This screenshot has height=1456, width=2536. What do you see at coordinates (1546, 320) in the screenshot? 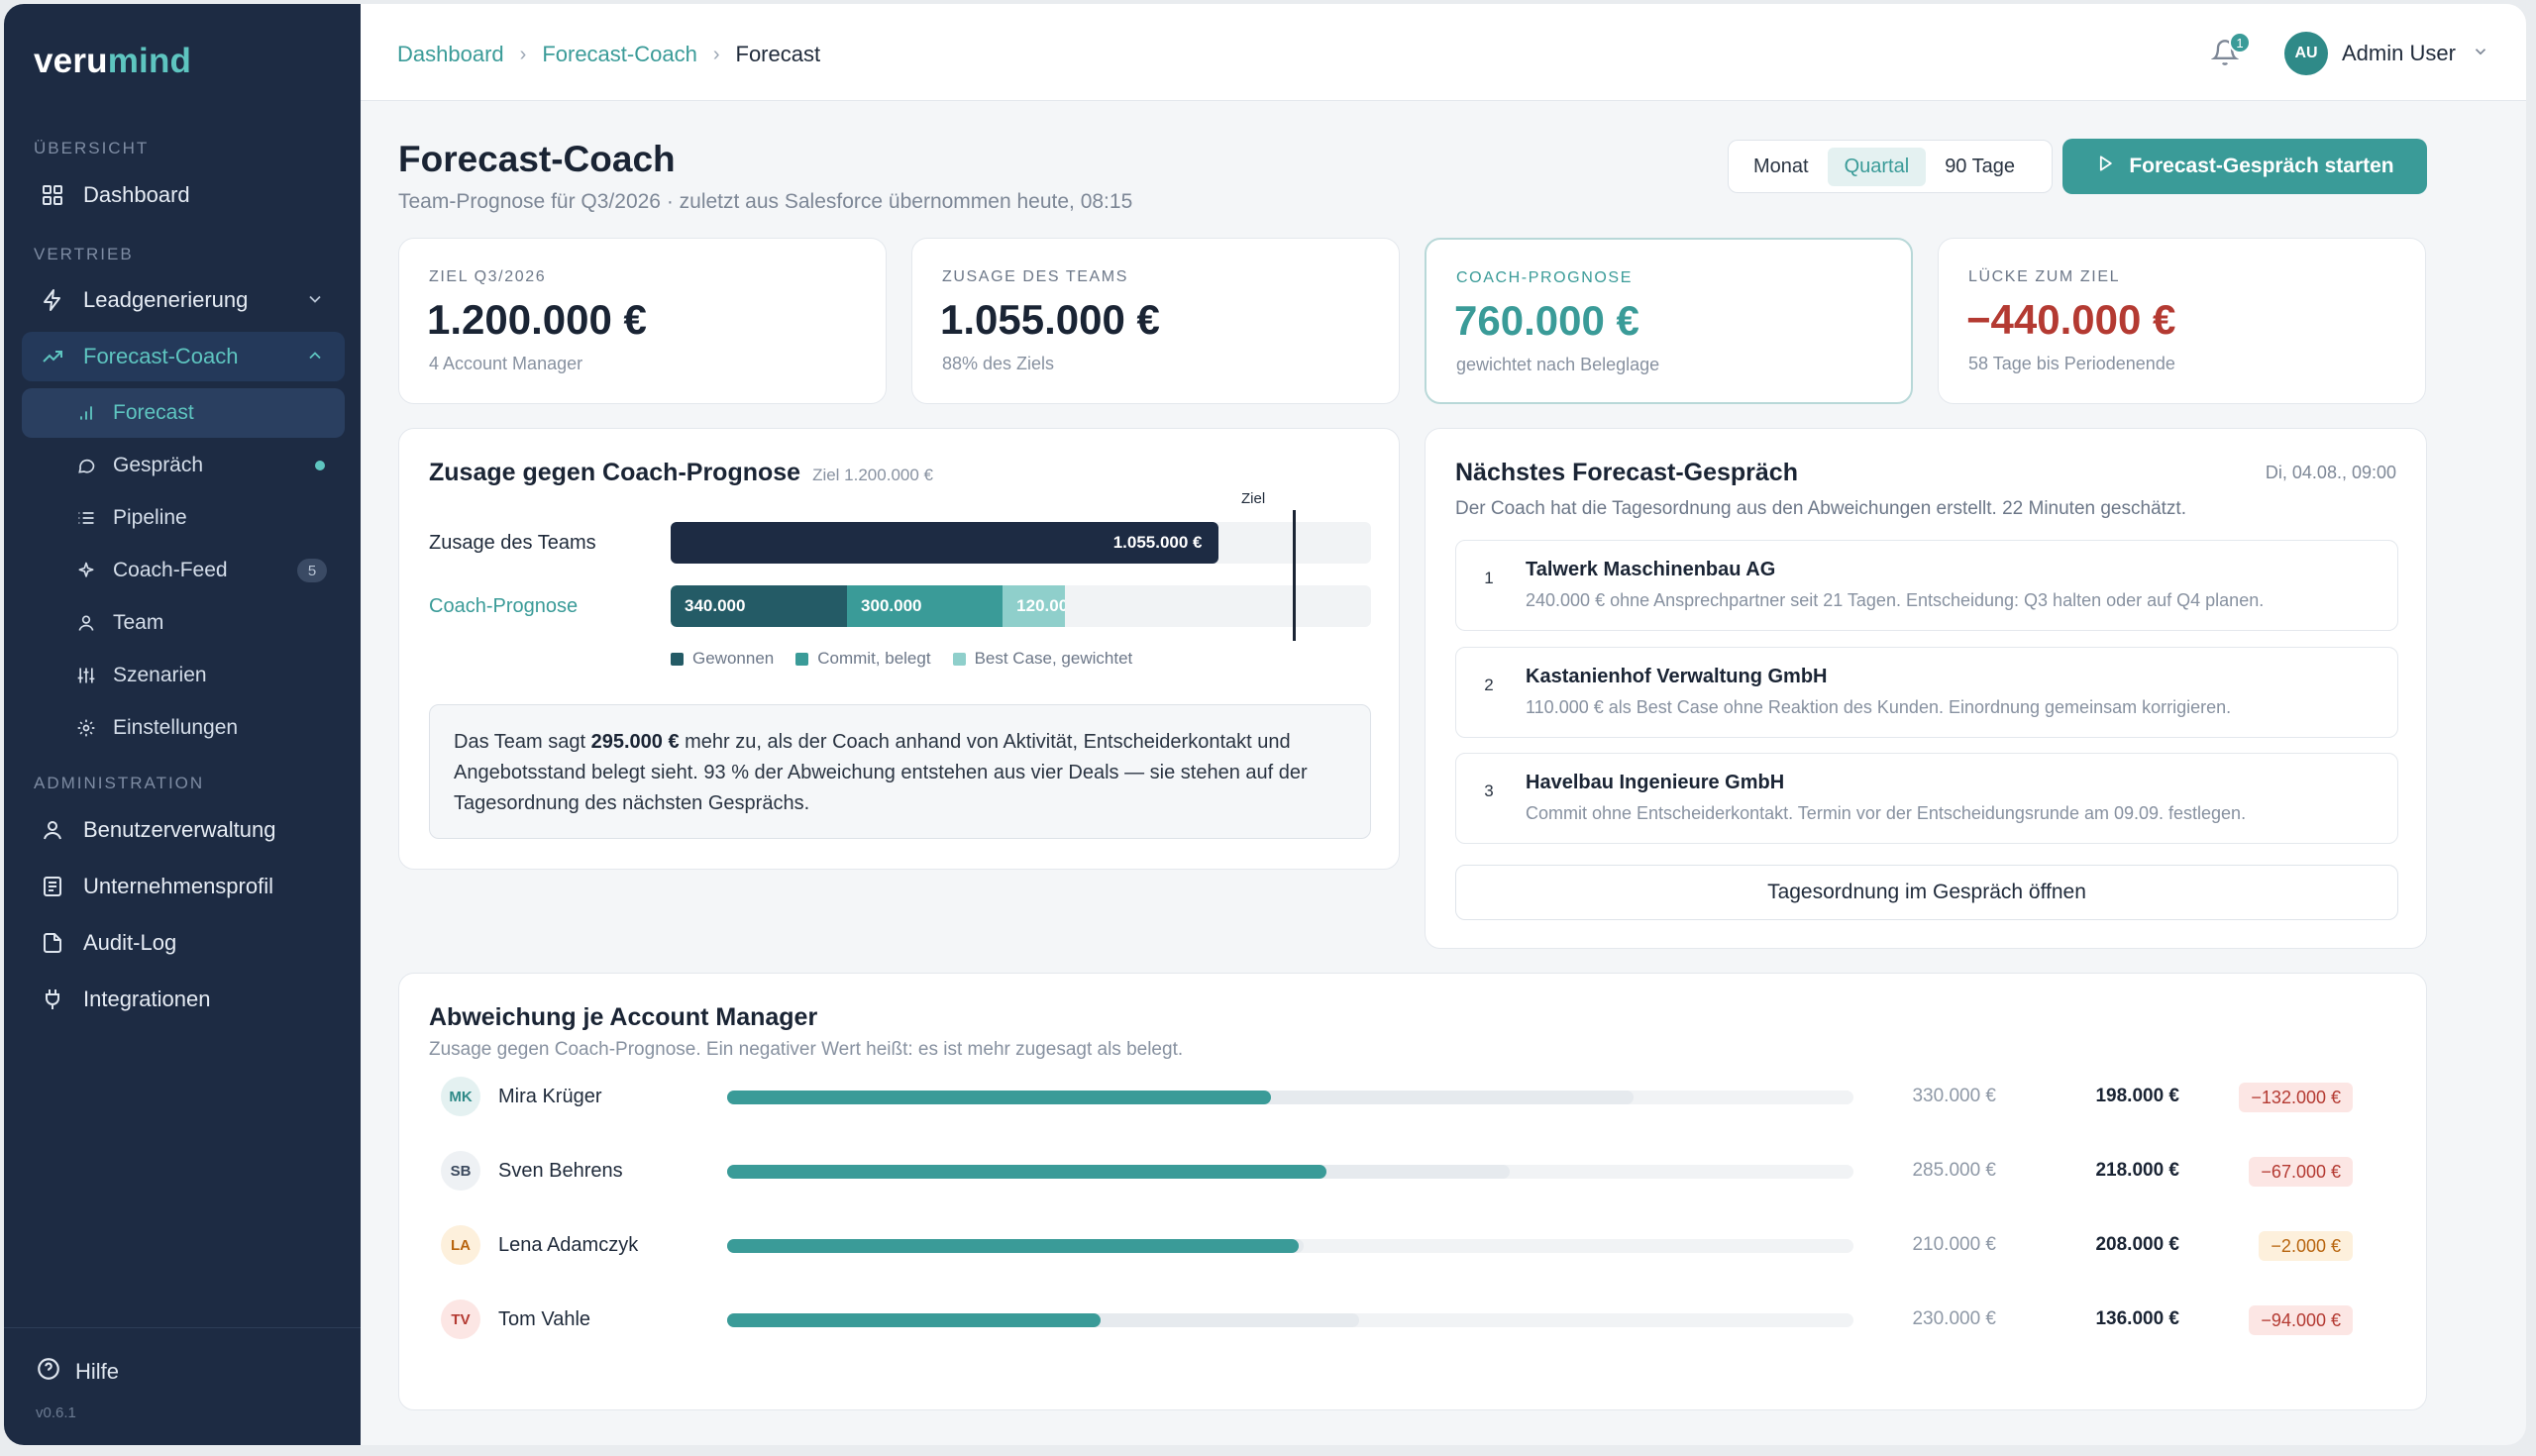
I see `kpi-value: 760.000 €` at bounding box center [1546, 320].